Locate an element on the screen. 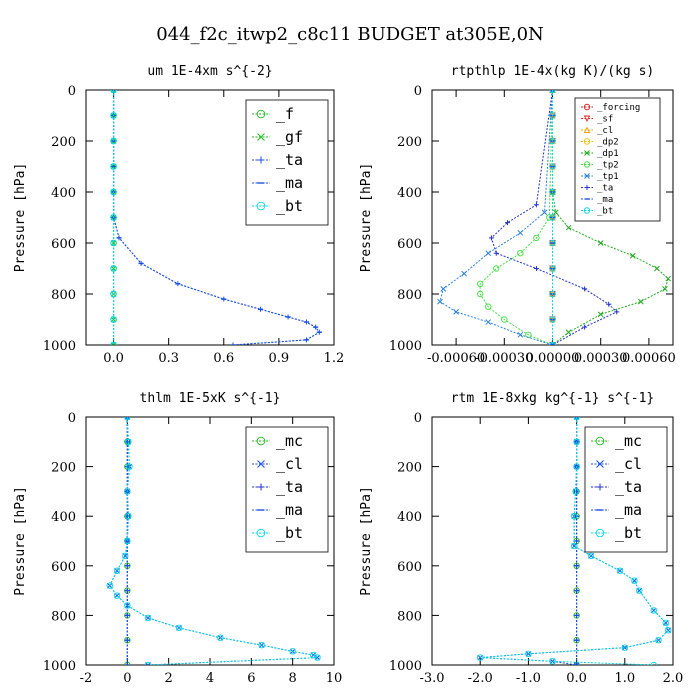 The height and width of the screenshot is (700, 700). plot-frame is located at coordinates (210, 217).